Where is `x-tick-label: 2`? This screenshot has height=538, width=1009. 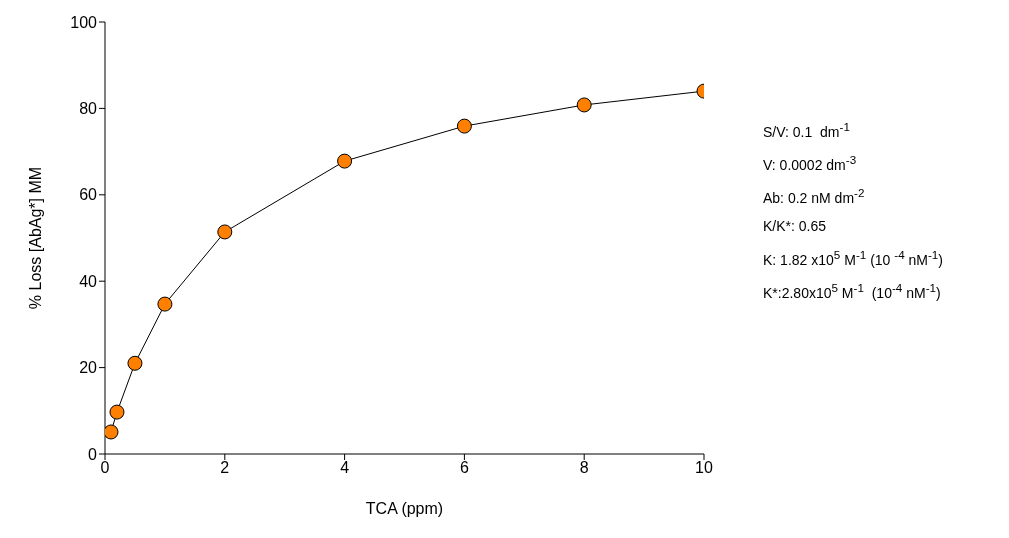
x-tick-label: 2 is located at coordinates (225, 468).